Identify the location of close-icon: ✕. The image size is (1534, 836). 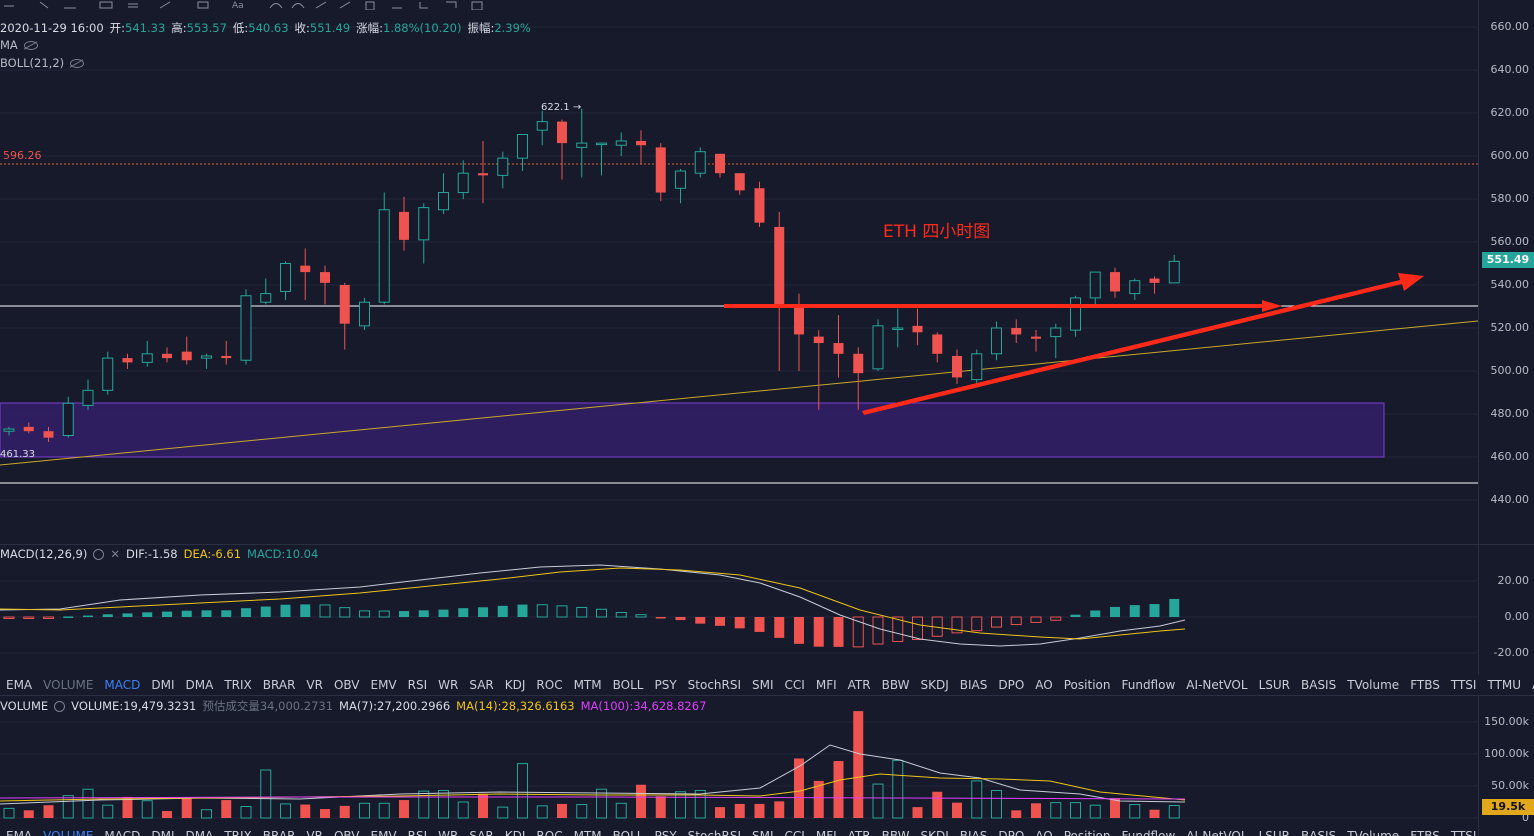
(115, 554).